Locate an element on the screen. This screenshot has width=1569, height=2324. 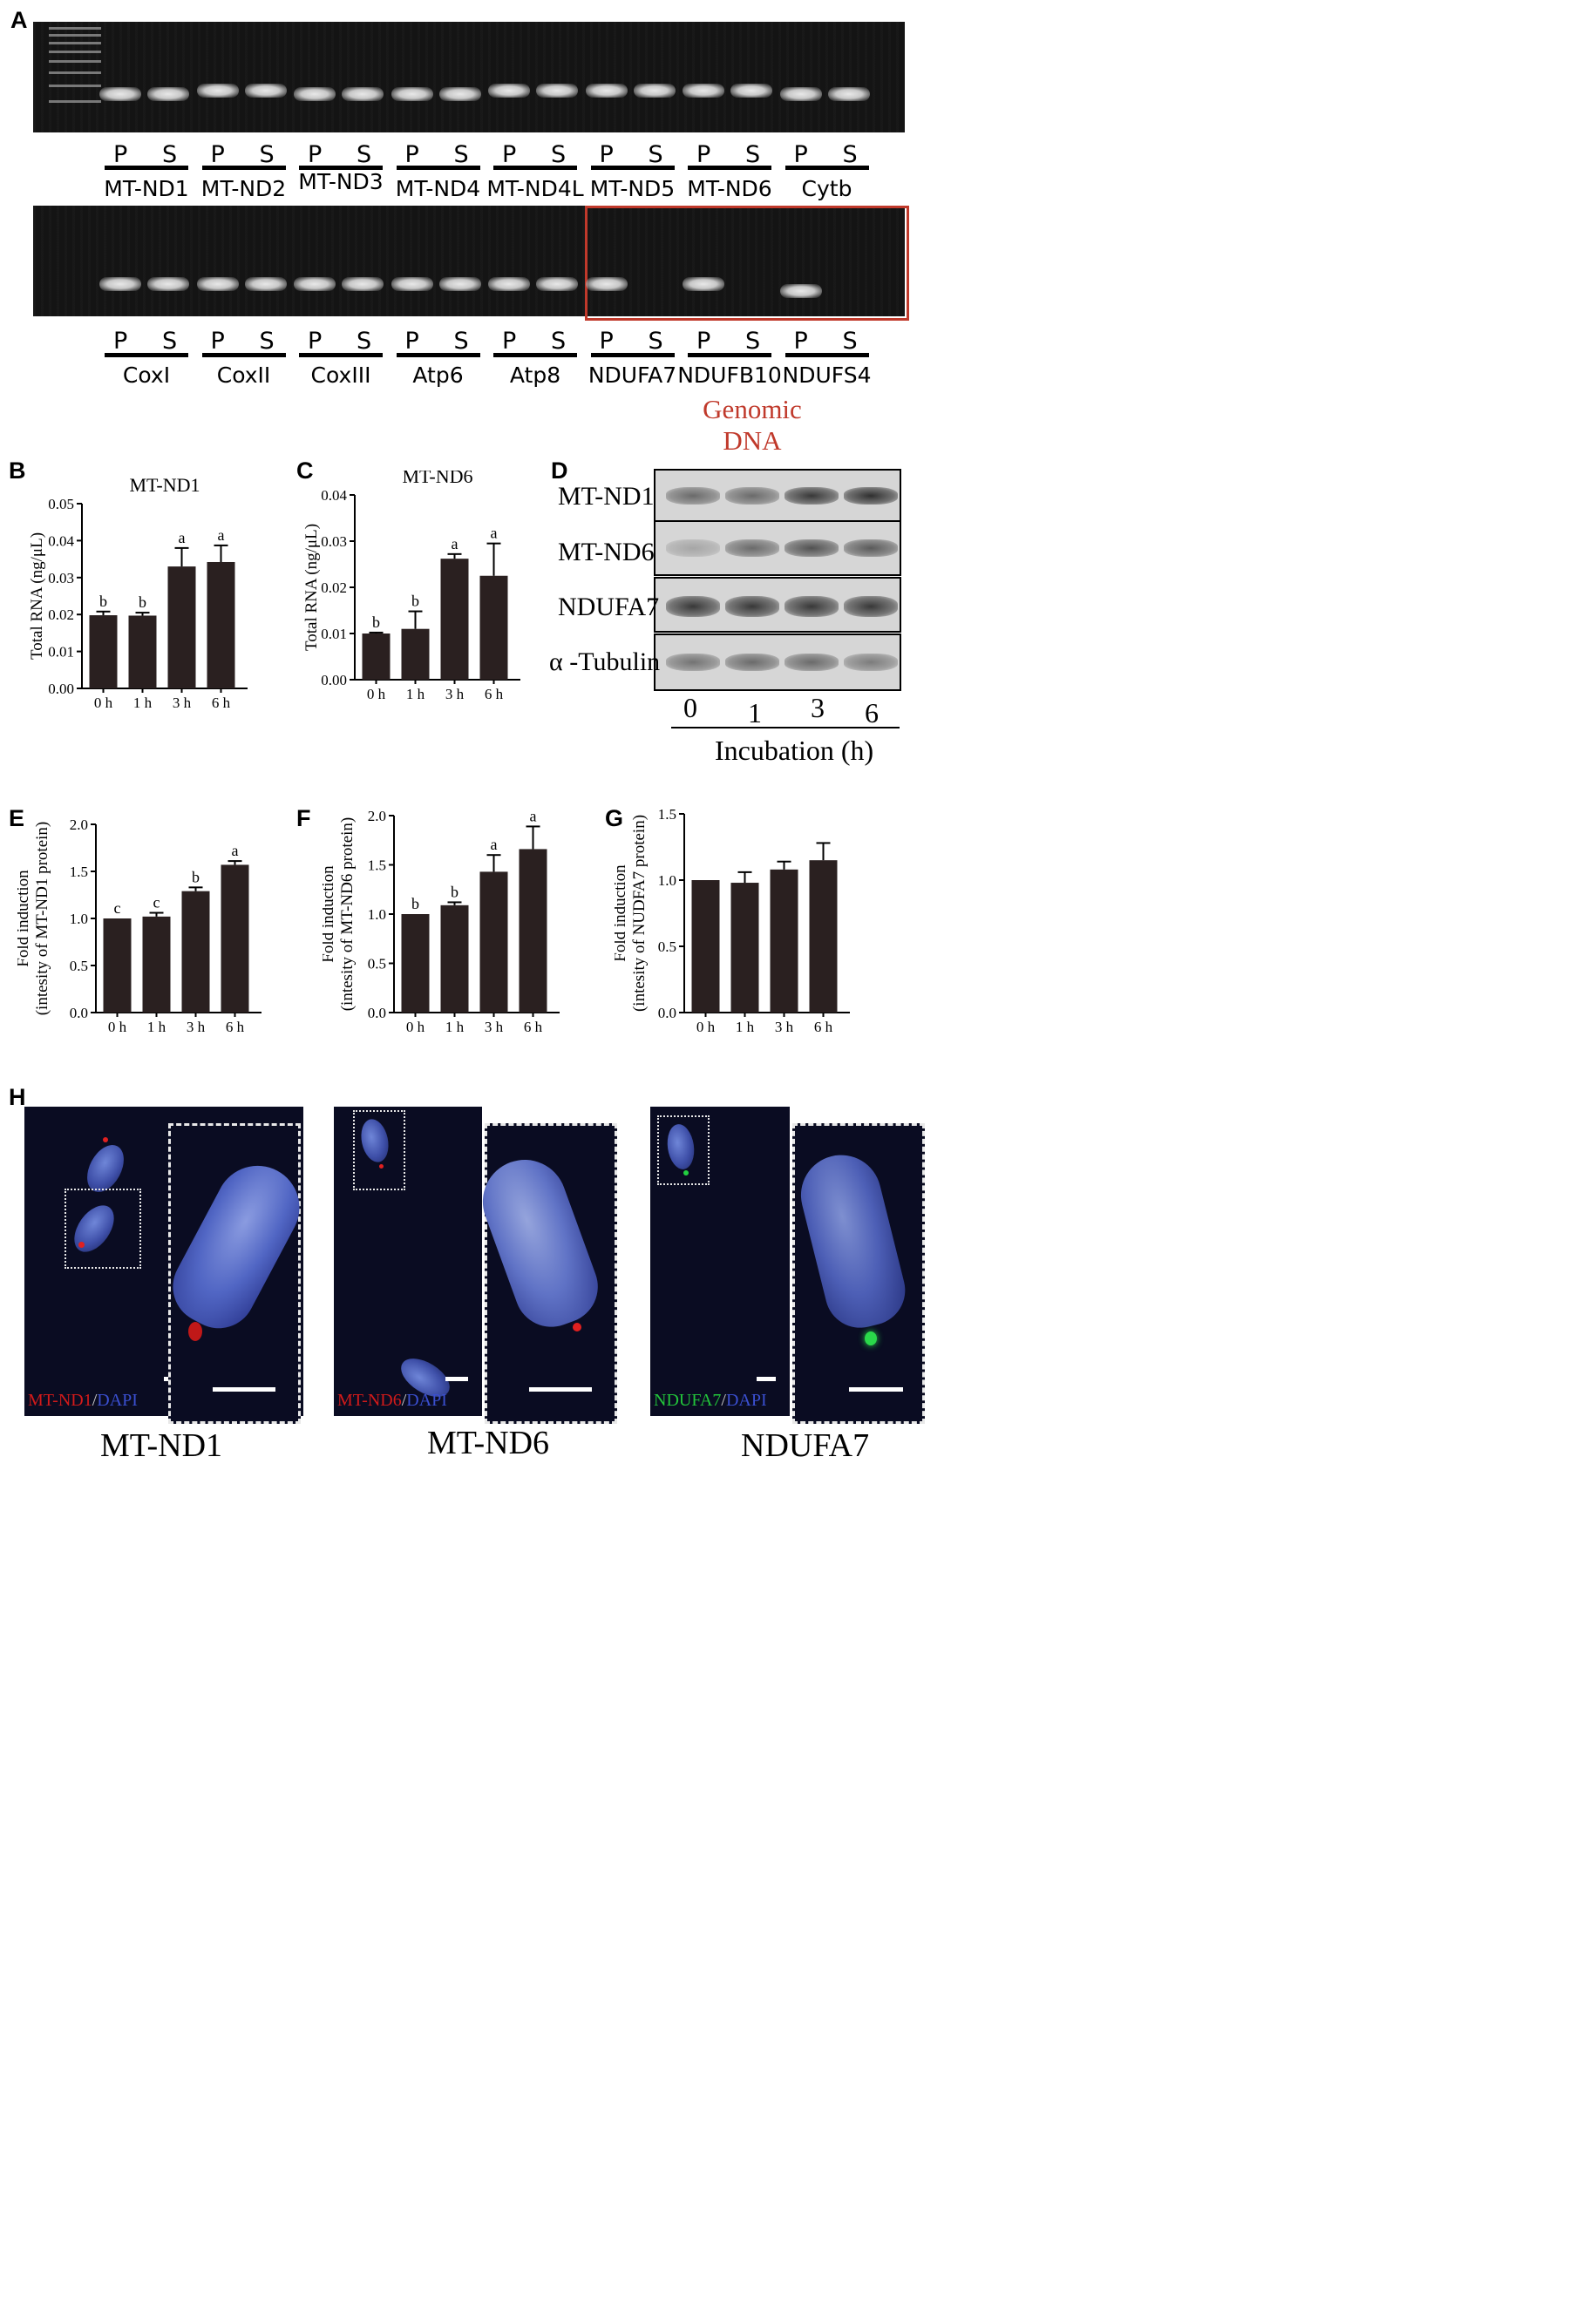
gene-label: NDUFS4 is located at coordinates (827, 375).